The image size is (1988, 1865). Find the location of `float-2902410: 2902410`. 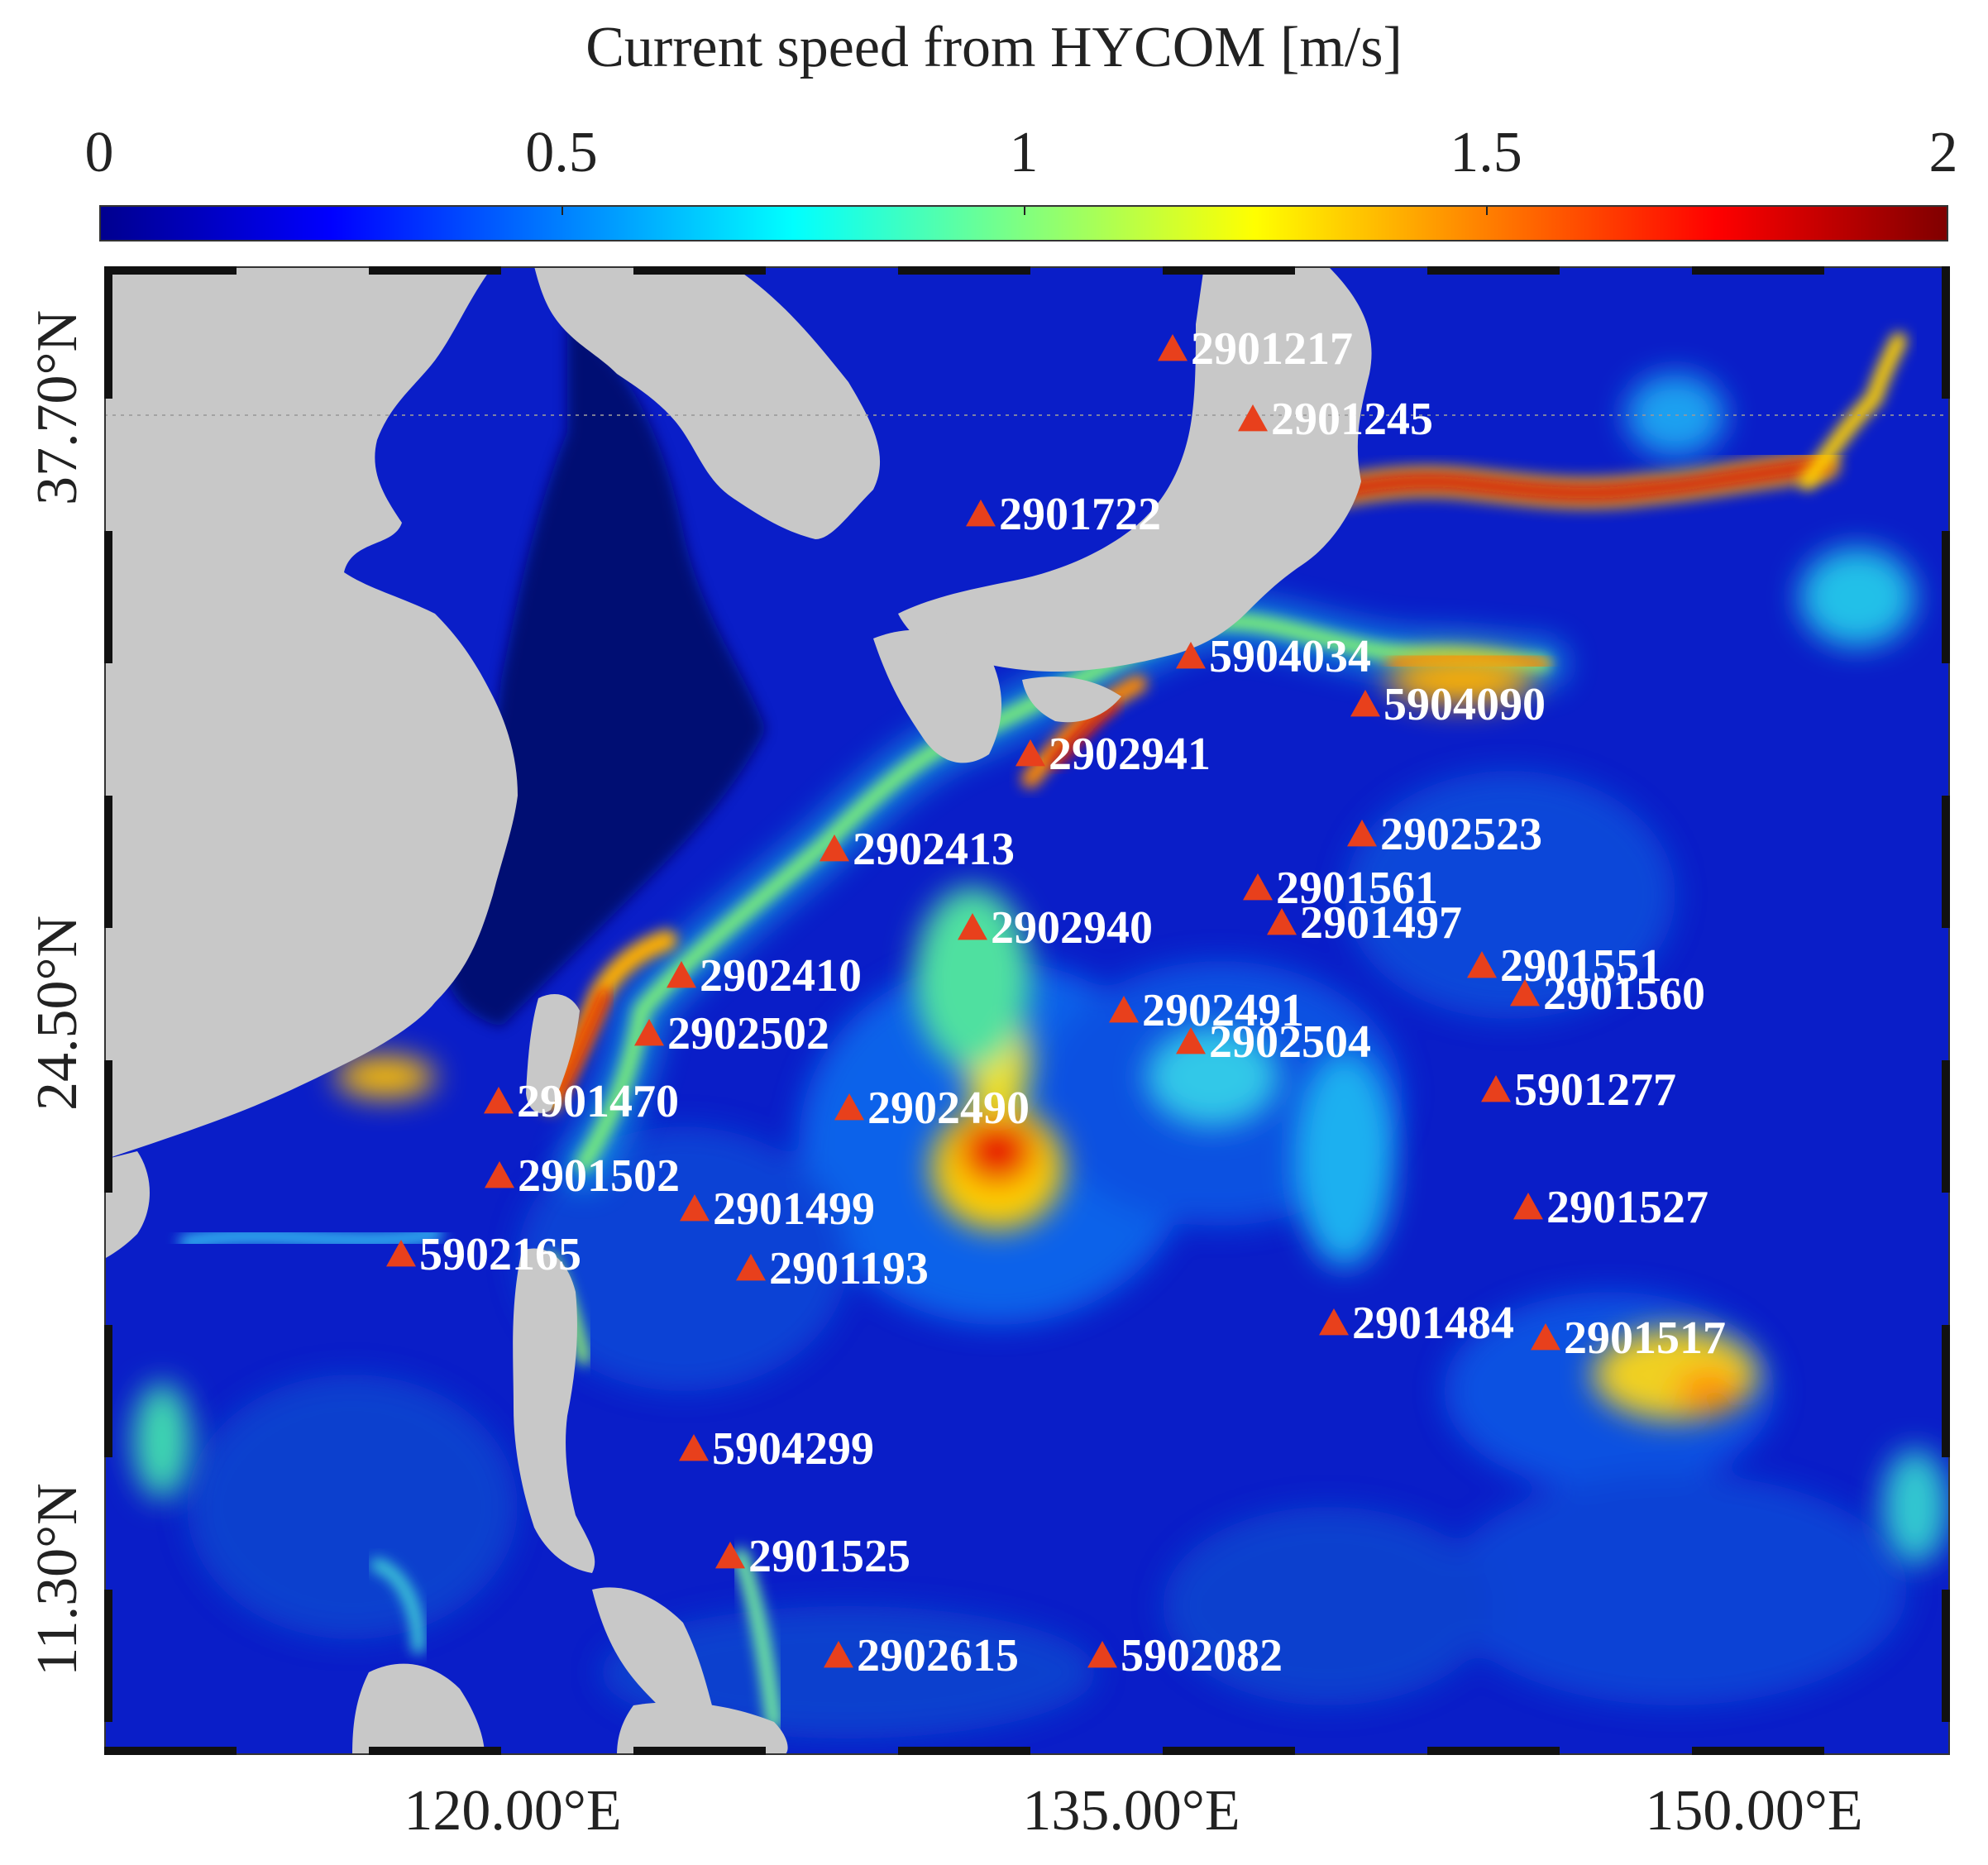

float-2902410: 2902410 is located at coordinates (765, 976).